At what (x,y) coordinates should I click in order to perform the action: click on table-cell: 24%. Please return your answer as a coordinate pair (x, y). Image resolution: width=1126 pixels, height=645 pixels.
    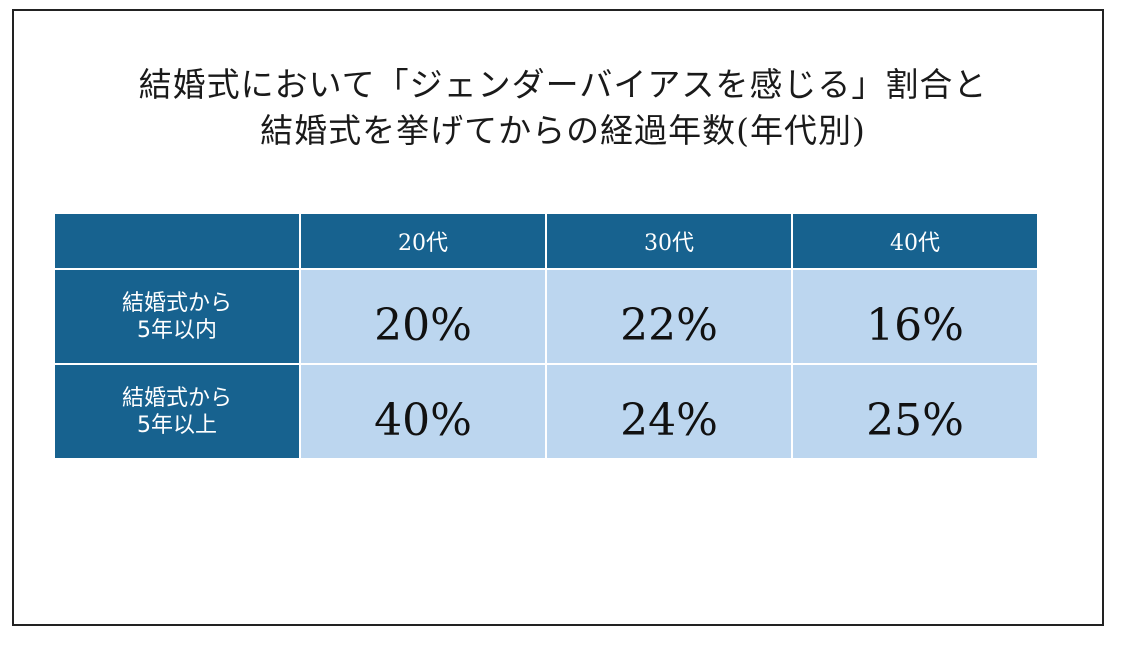
    Looking at the image, I should click on (669, 411).